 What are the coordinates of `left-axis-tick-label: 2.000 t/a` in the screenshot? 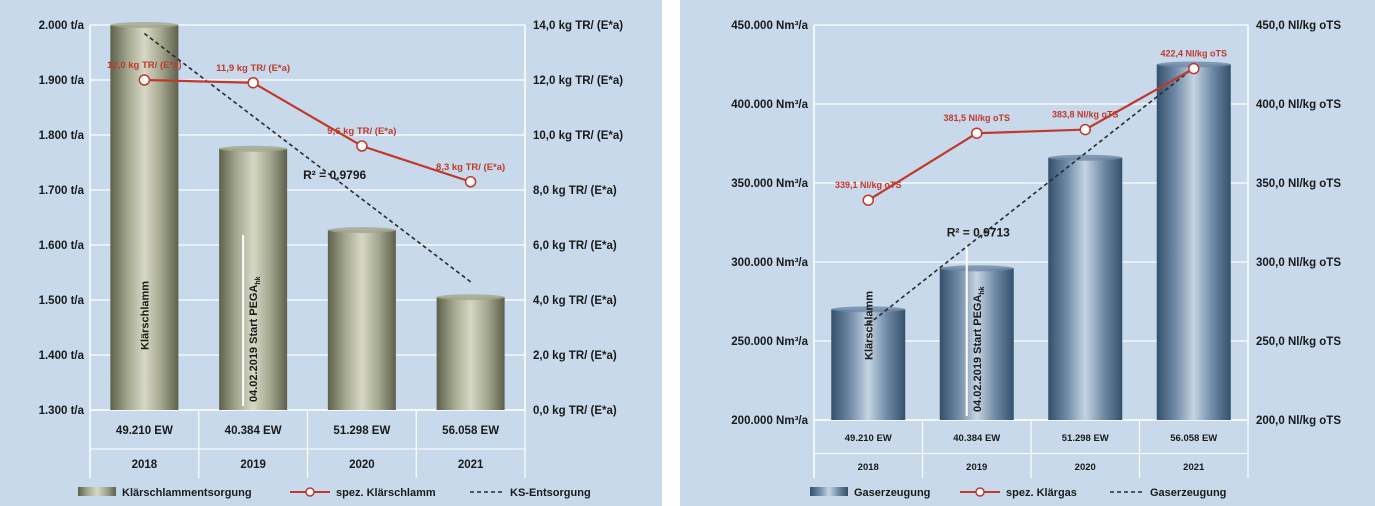 It's located at (62, 26).